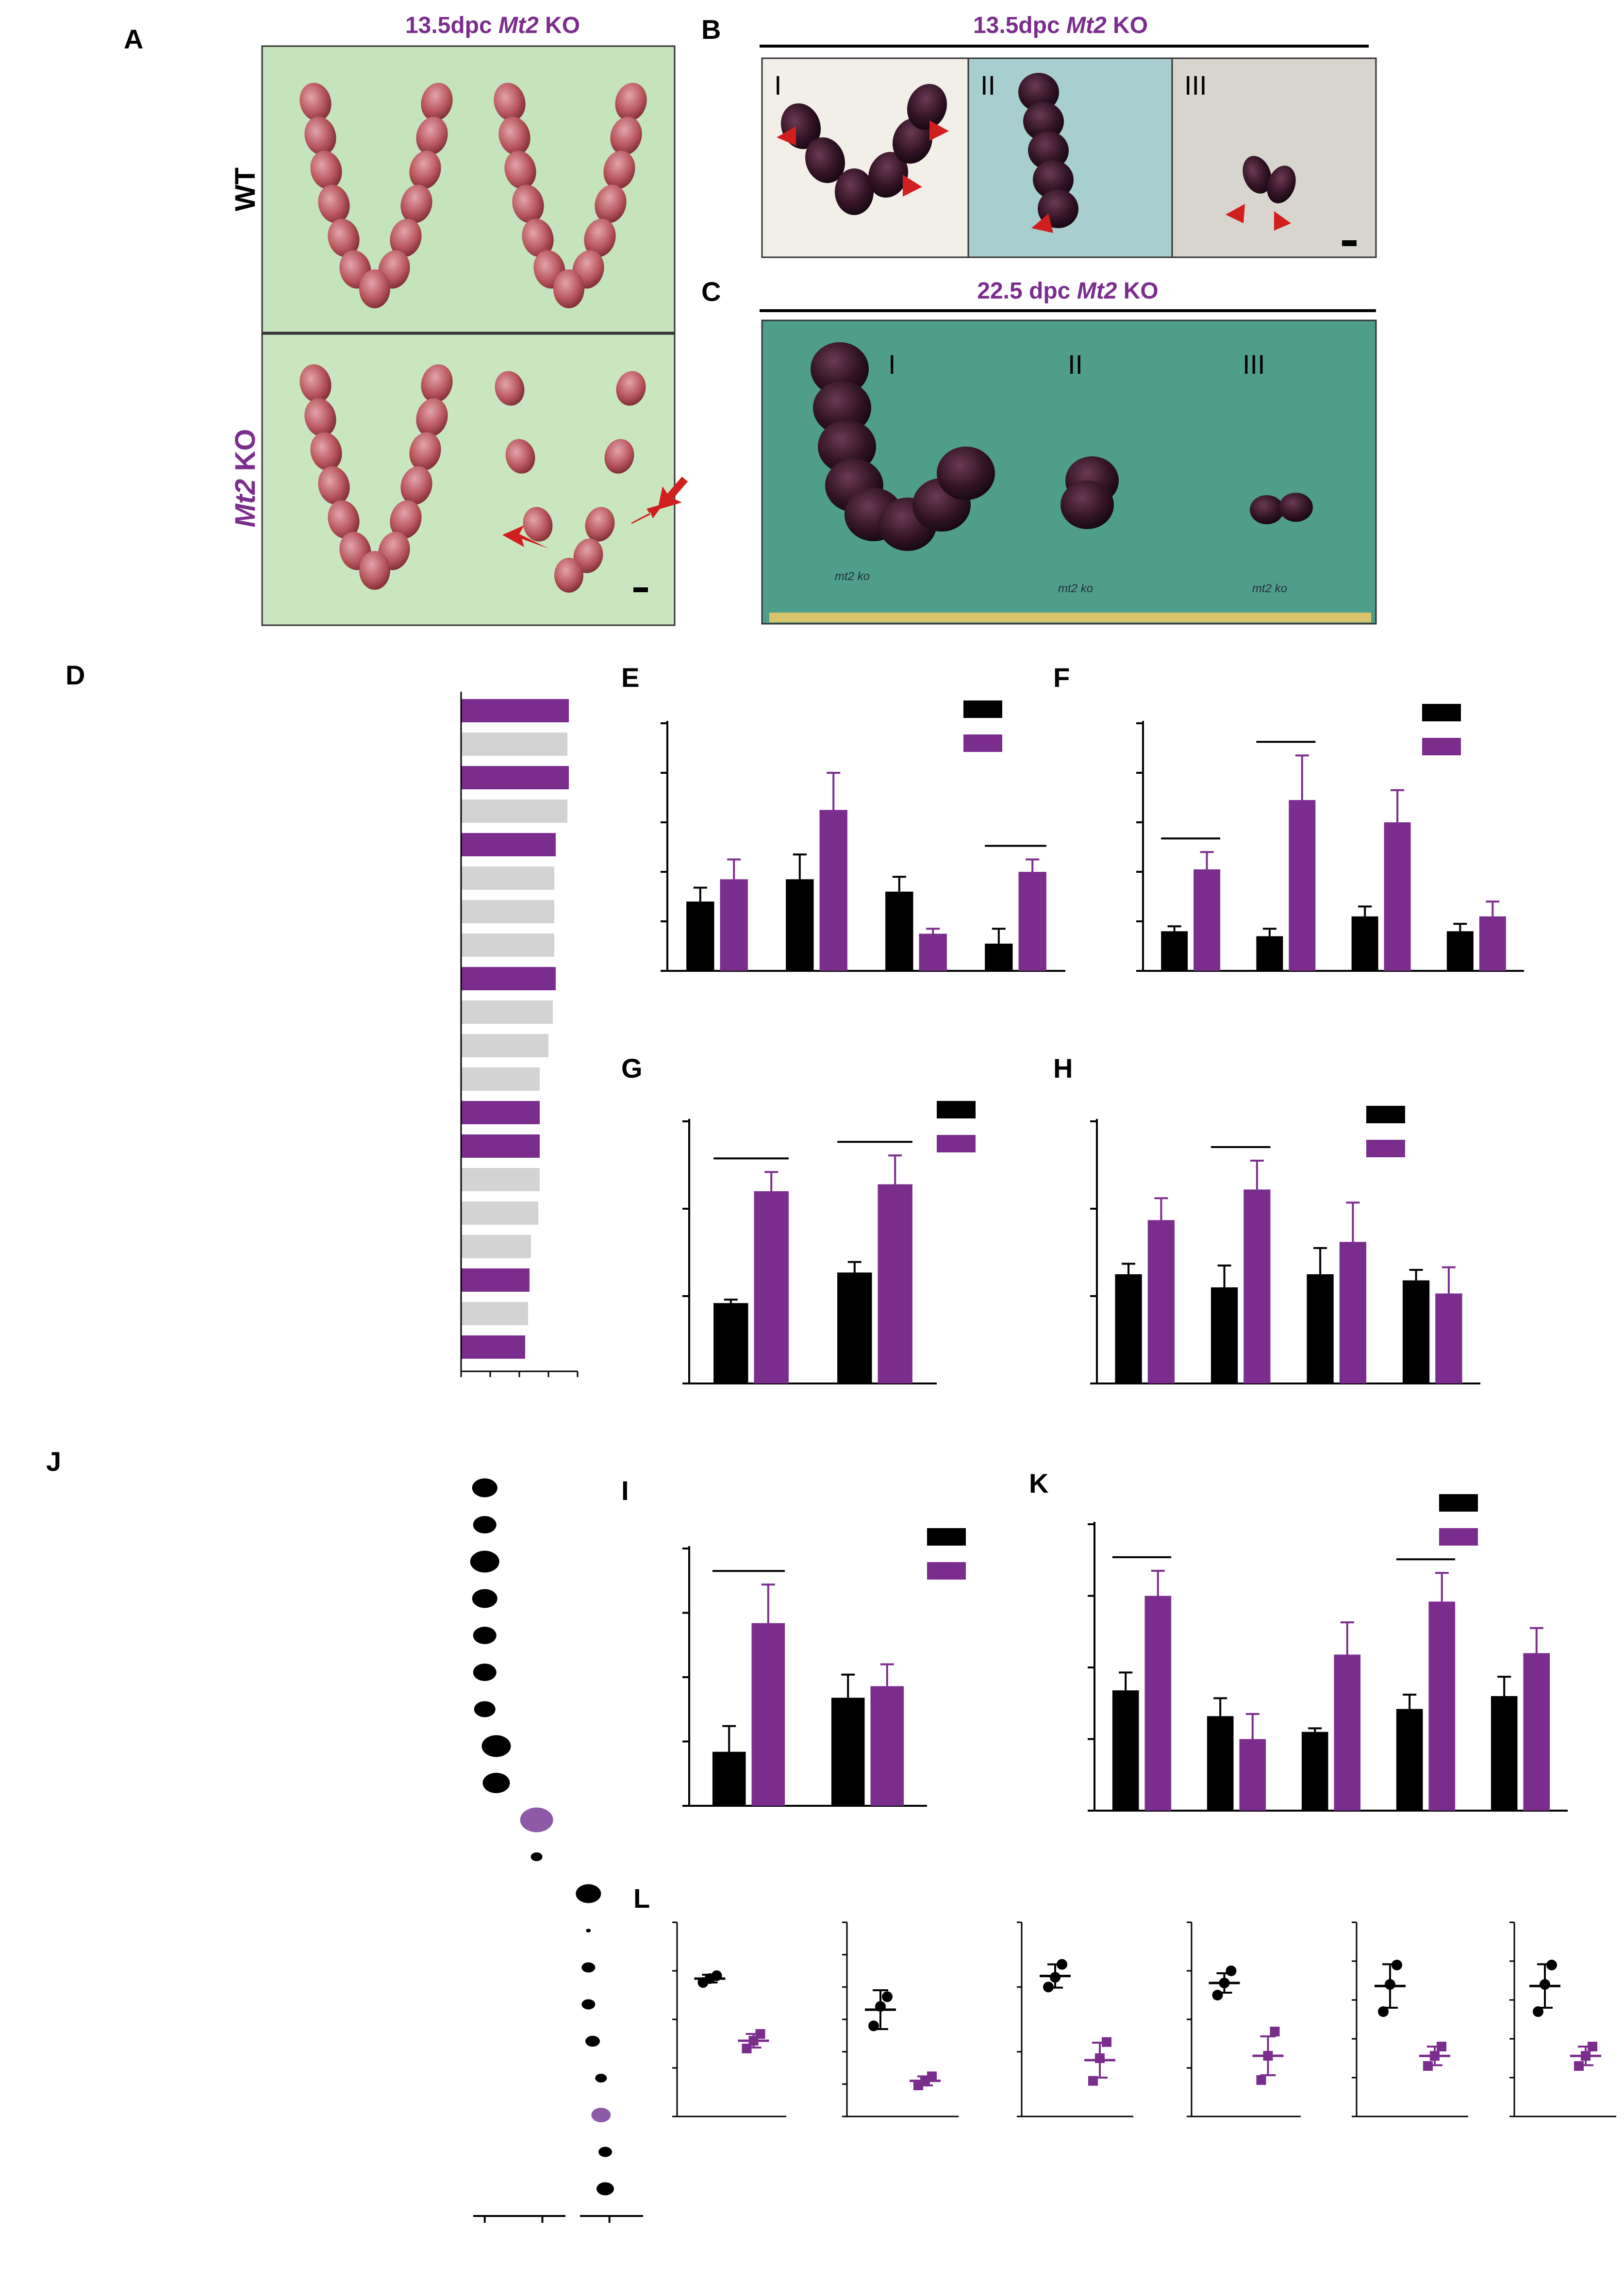 The image size is (1624, 2282). I want to click on panel-letter-k: K, so click(1038, 1484).